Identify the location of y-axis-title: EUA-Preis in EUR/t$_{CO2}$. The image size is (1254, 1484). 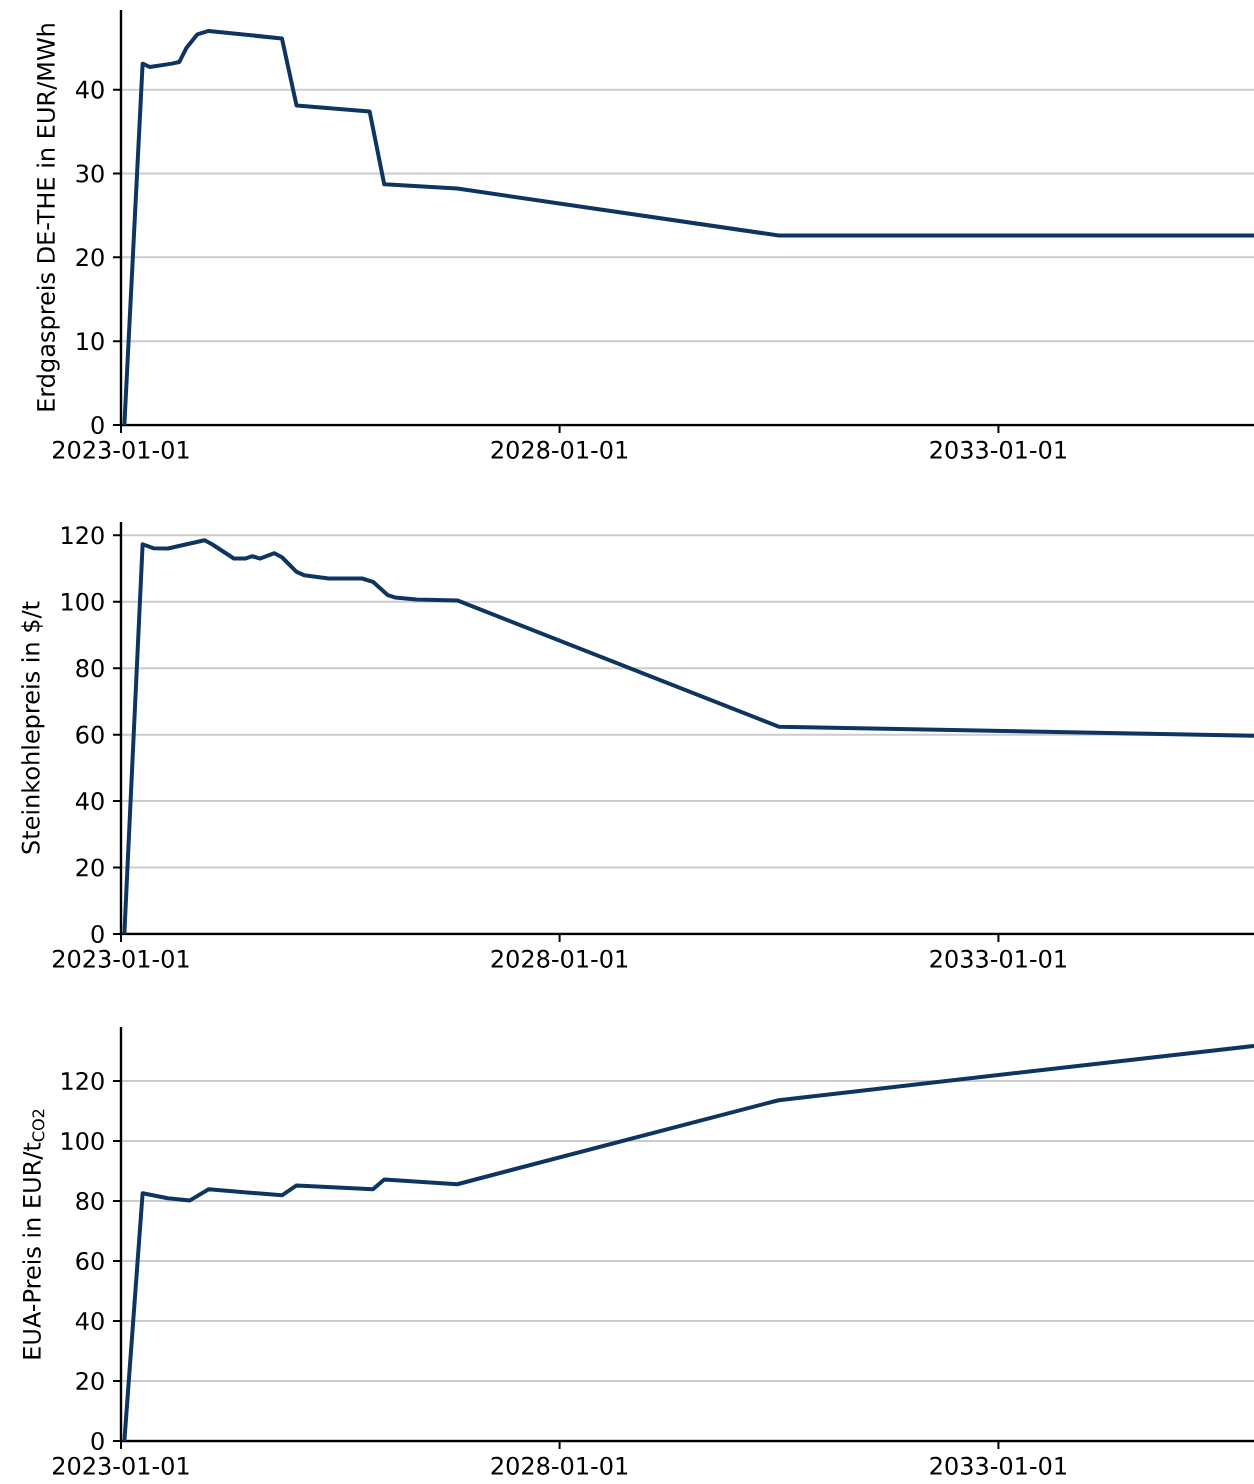
(33, 1234).